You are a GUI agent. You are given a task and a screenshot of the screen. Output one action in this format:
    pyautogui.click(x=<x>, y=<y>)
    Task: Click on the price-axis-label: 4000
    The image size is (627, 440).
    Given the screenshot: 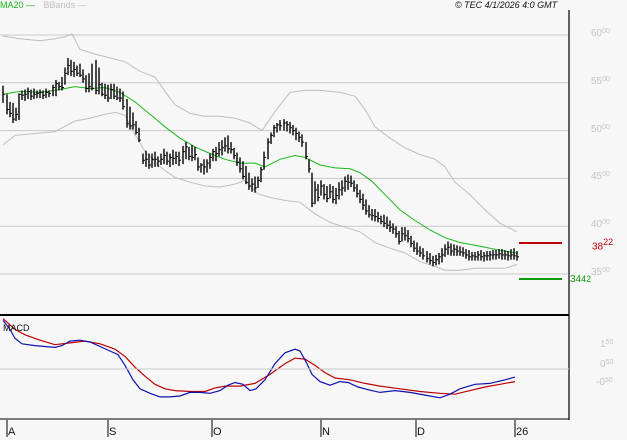 What is the action you would take?
    pyautogui.click(x=600, y=225)
    